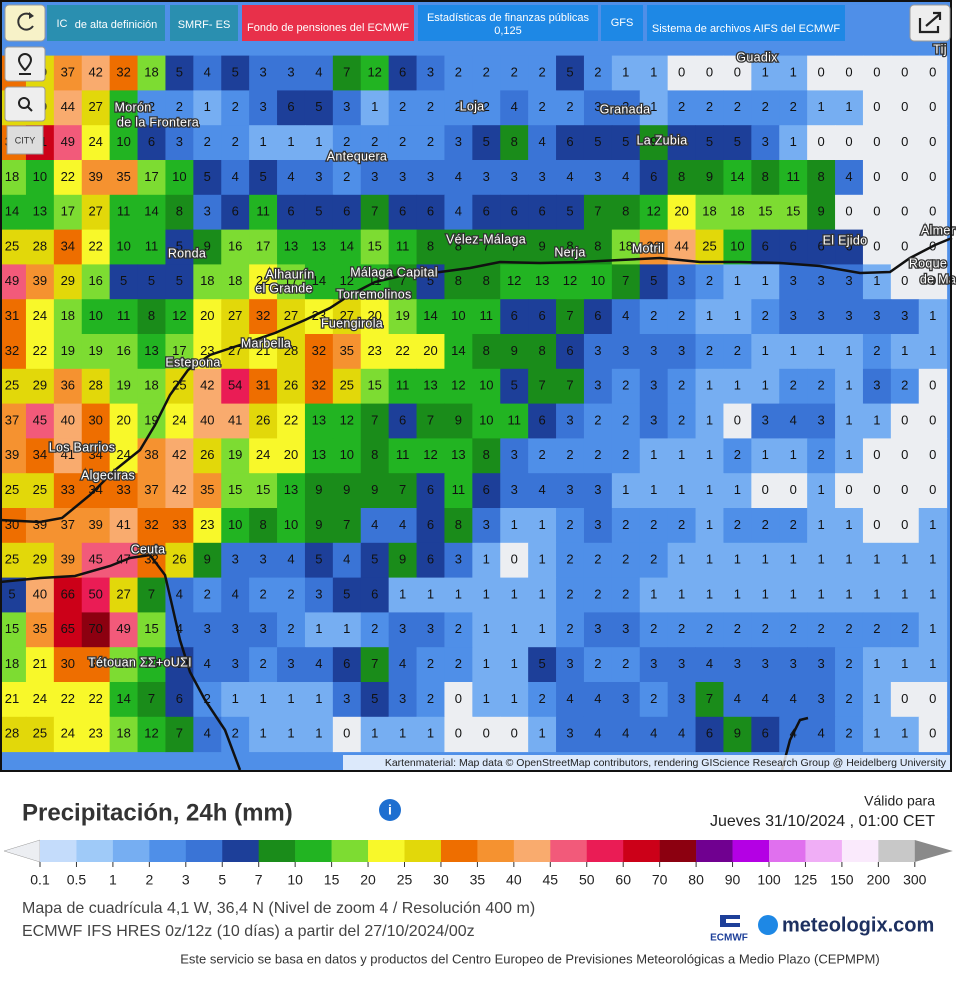 This screenshot has height=982, width=956. What do you see at coordinates (68, 593) in the screenshot?
I see `grid-value: 66` at bounding box center [68, 593].